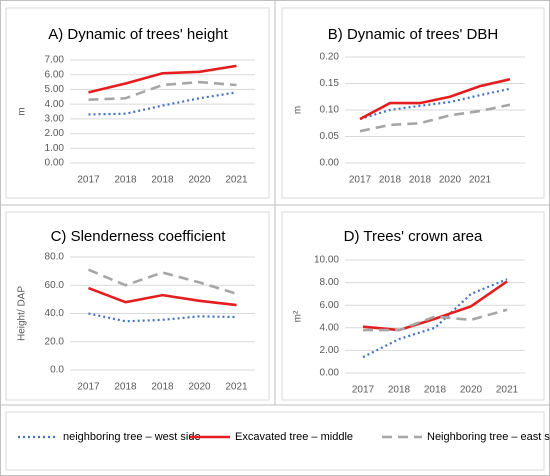  Describe the element at coordinates (413, 34) in the screenshot. I see `chart-title: B) Dynamic of trees' DBH` at that location.